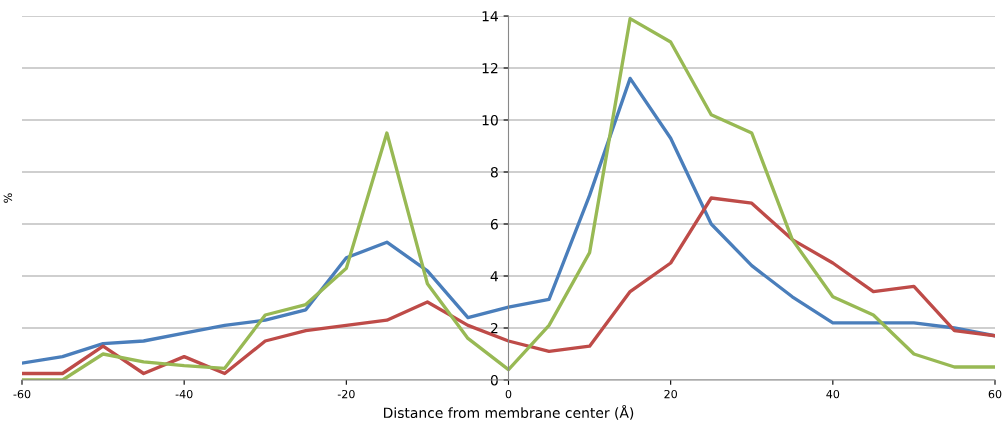 The height and width of the screenshot is (423, 1007). What do you see at coordinates (8, 198) in the screenshot?
I see `y-axis-title: %` at bounding box center [8, 198].